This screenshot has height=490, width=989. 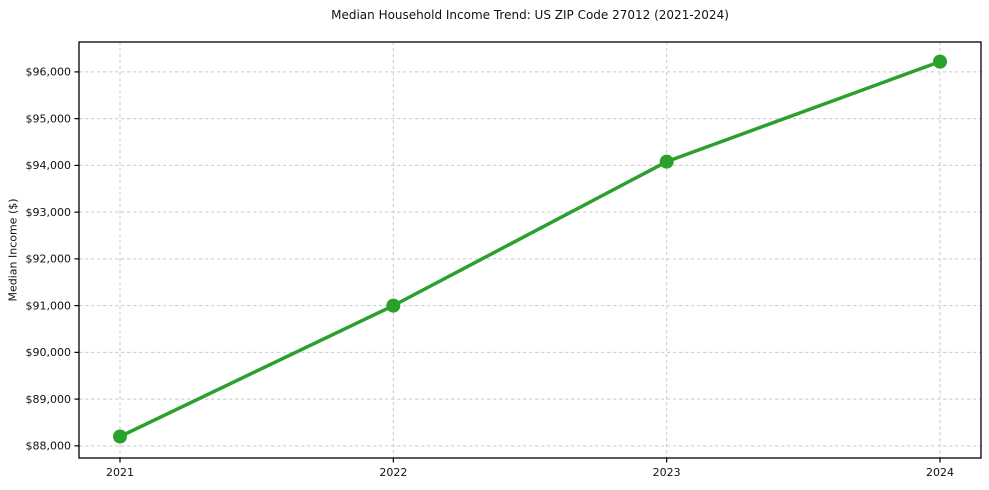 What do you see at coordinates (940, 472) in the screenshot?
I see `x-tick-label: 2024` at bounding box center [940, 472].